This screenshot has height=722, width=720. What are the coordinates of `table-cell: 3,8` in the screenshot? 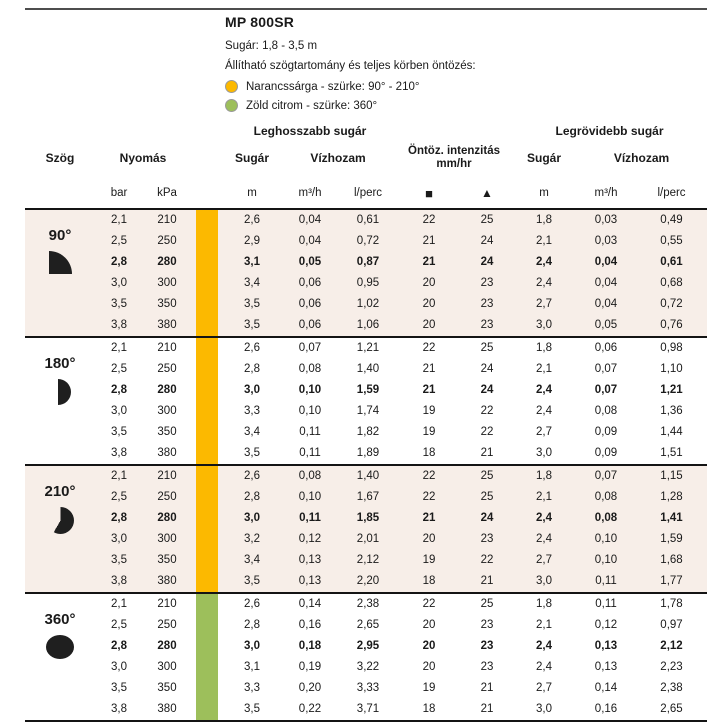 It's located at (119, 453).